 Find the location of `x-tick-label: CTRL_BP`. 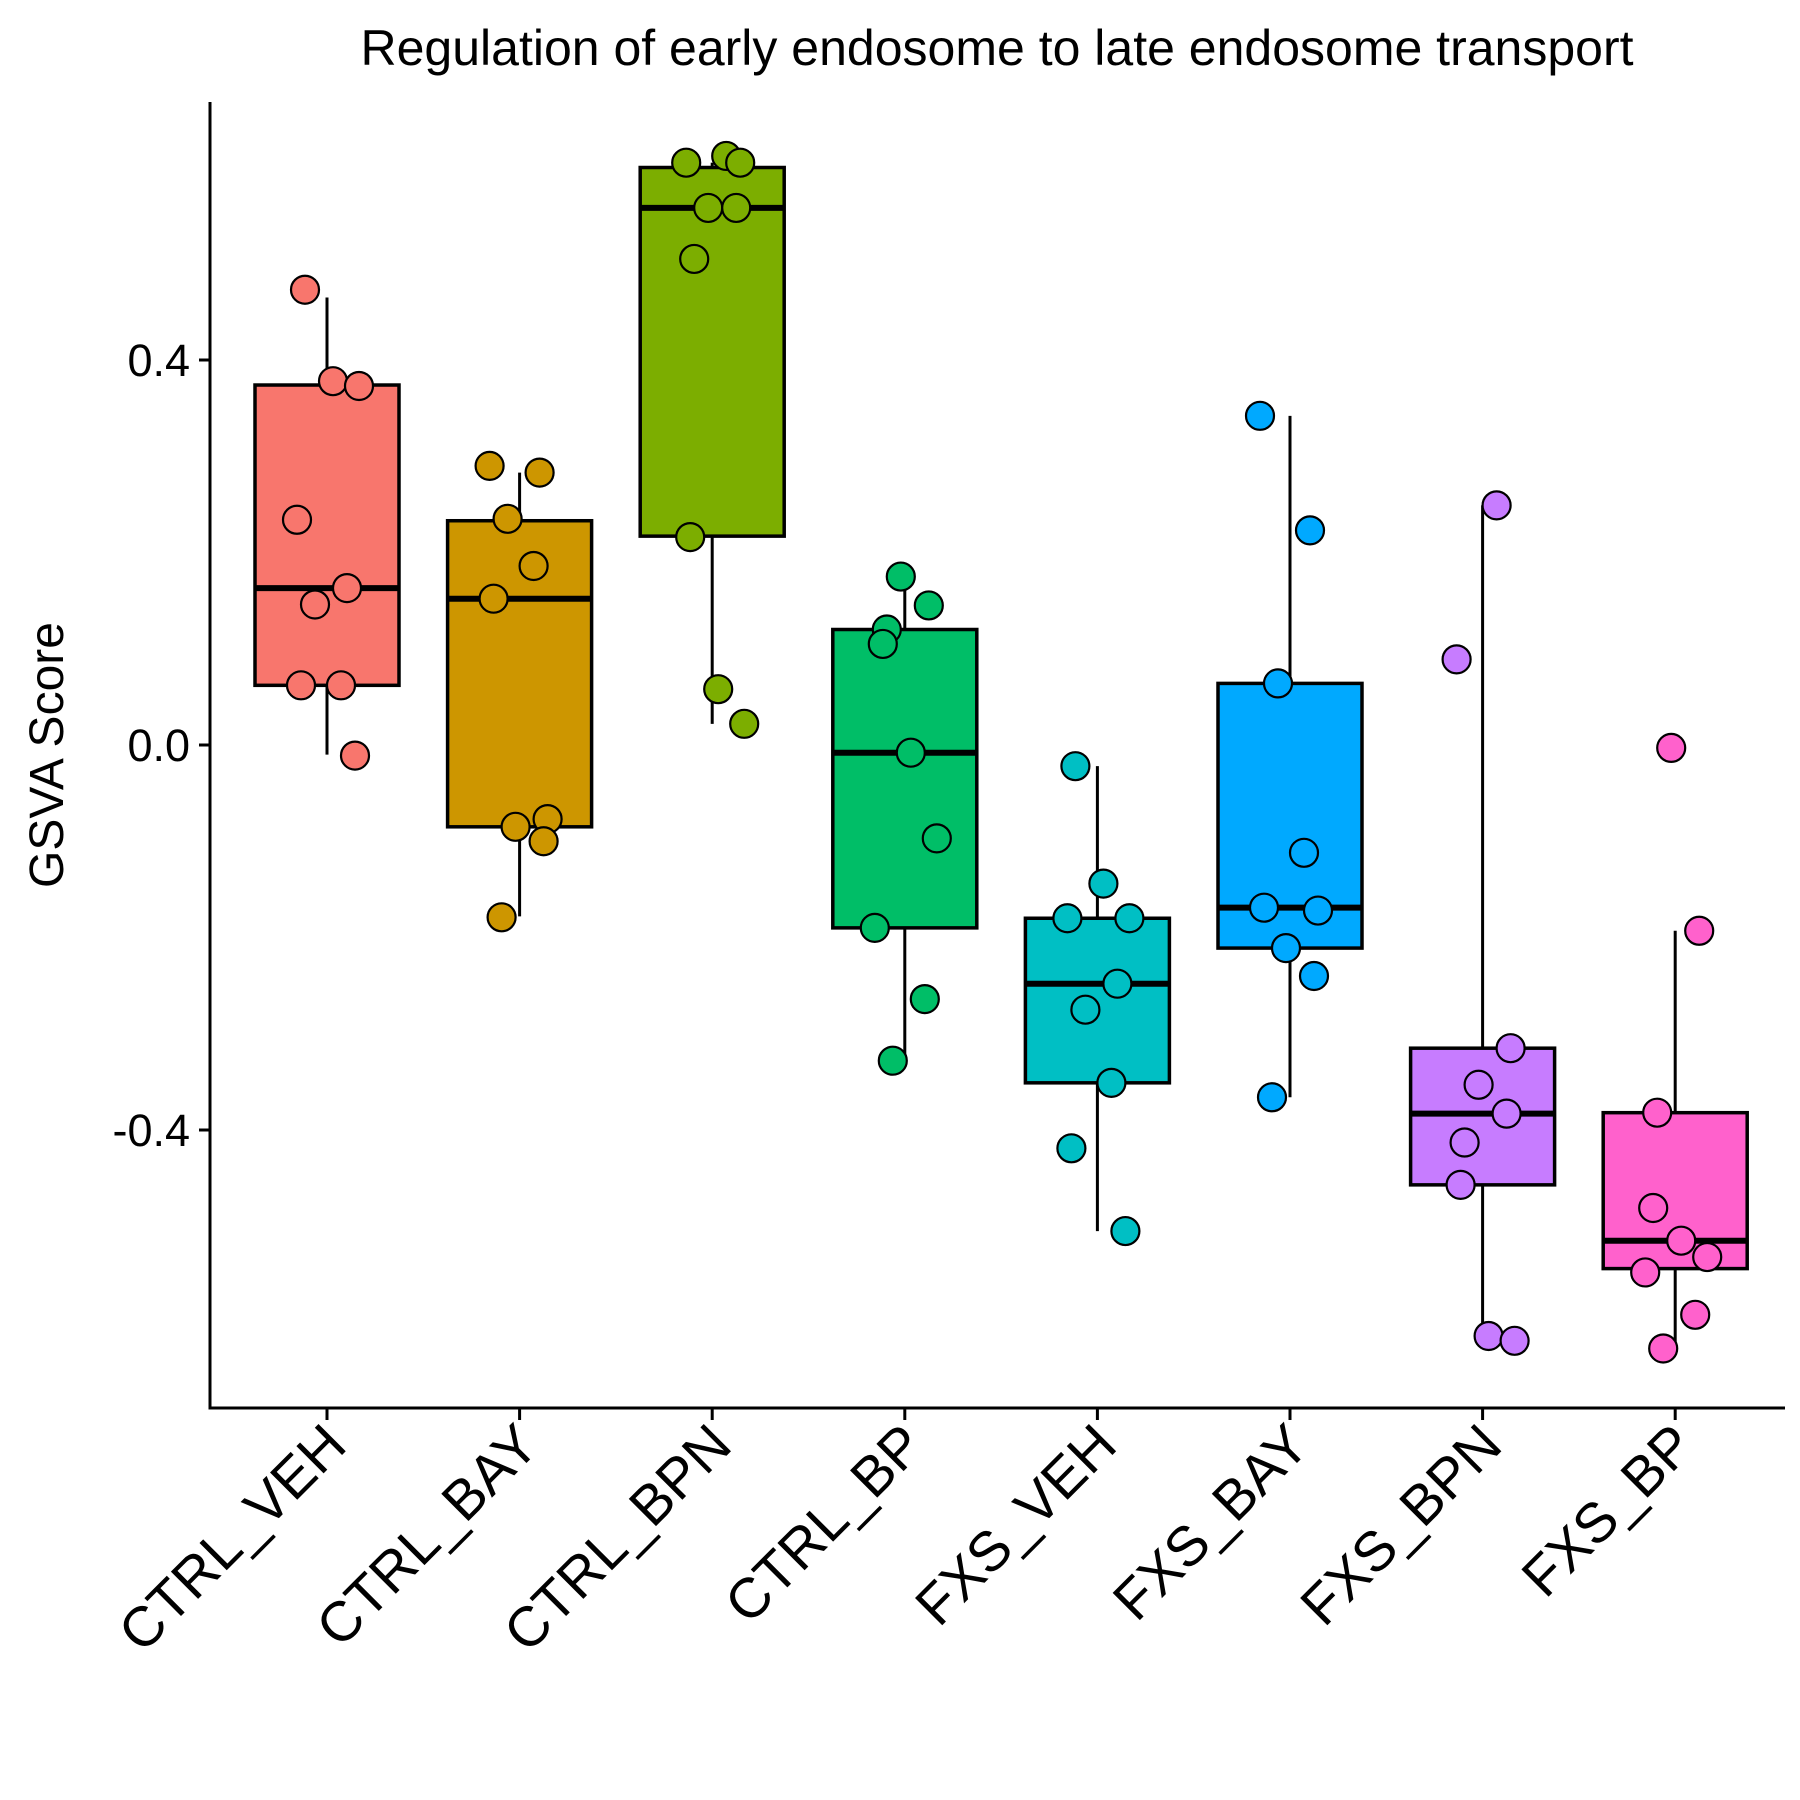

x-tick-label: CTRL_BP is located at coordinates (823, 1523).